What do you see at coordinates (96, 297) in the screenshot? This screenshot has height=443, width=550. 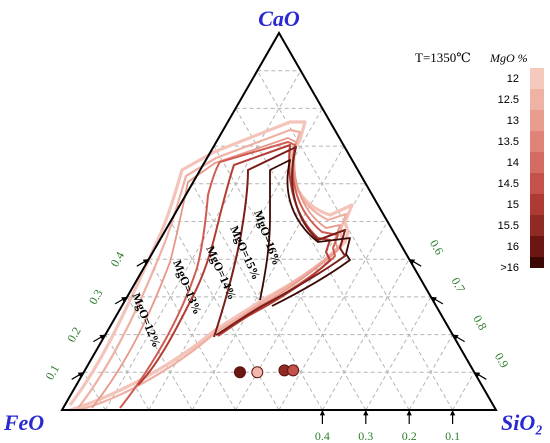 I see `tick-label-cao: 0.3` at bounding box center [96, 297].